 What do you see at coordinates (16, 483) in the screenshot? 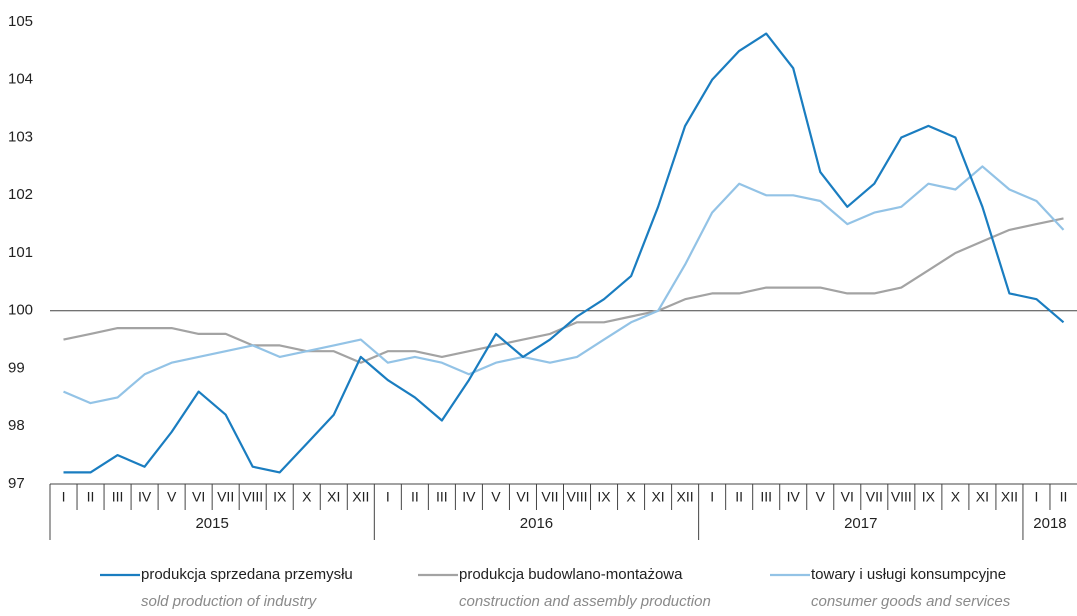
I see `y-tick-label: 97` at bounding box center [16, 483].